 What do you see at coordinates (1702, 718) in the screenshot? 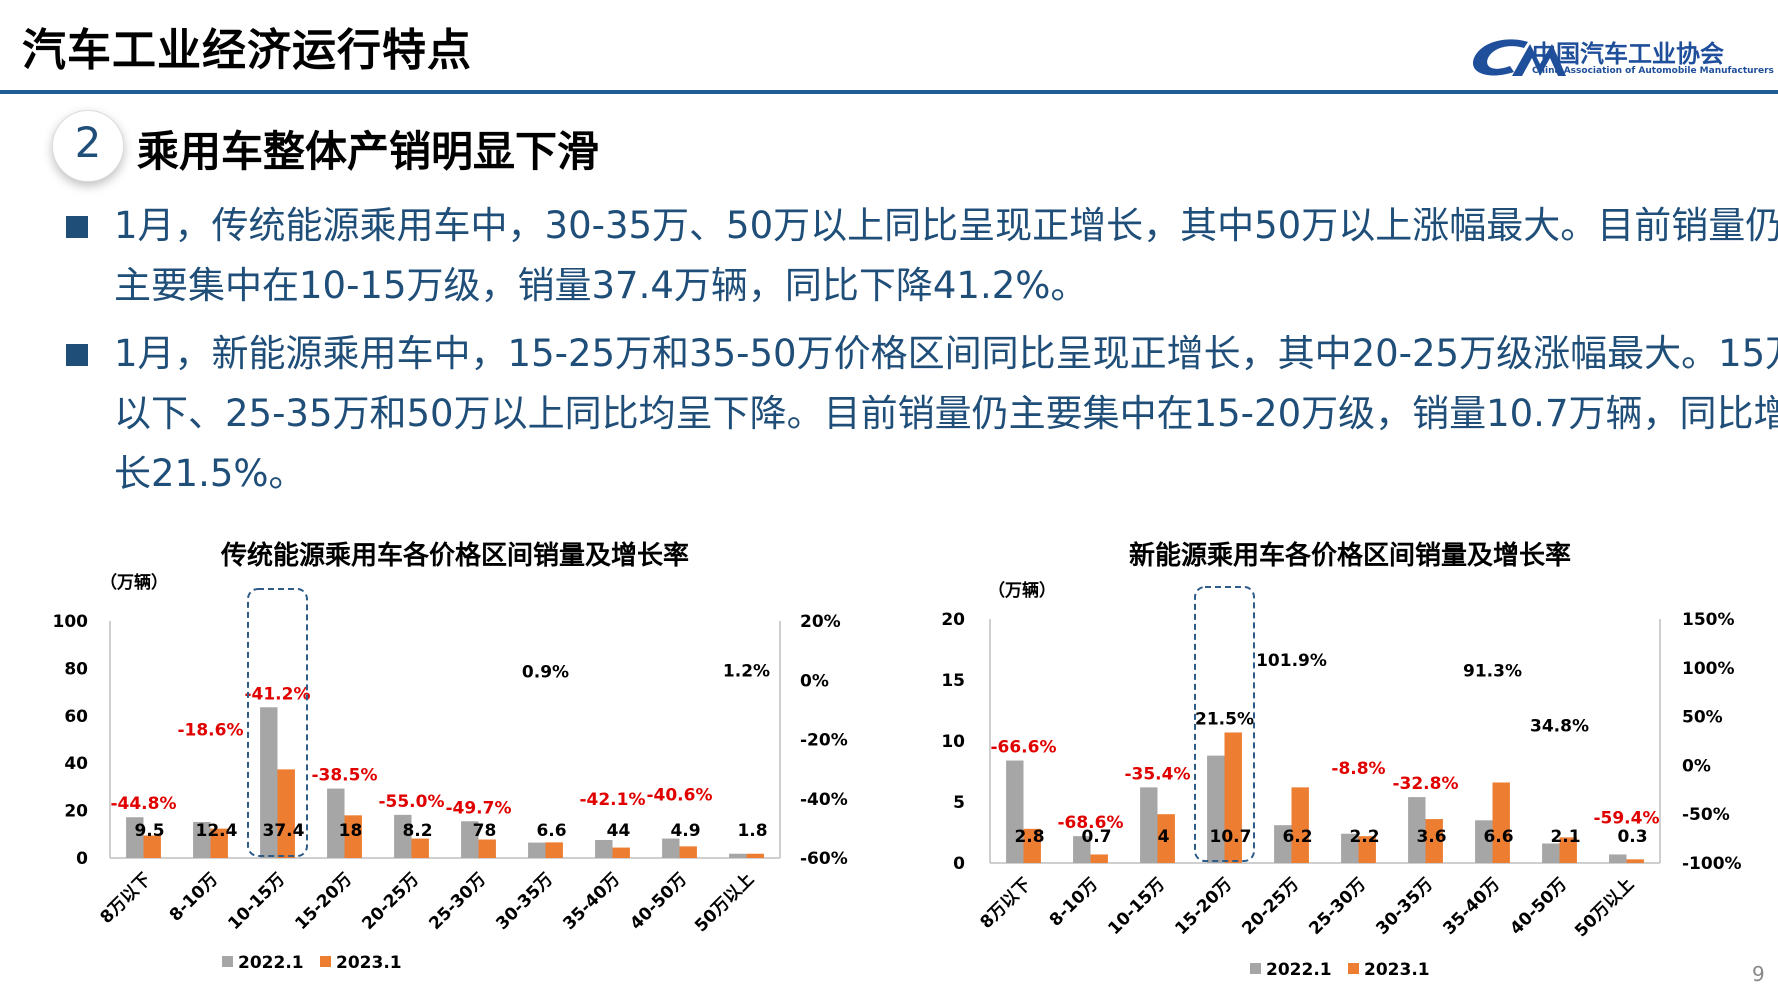
I see `y2-tick-label: 50%` at bounding box center [1702, 718].